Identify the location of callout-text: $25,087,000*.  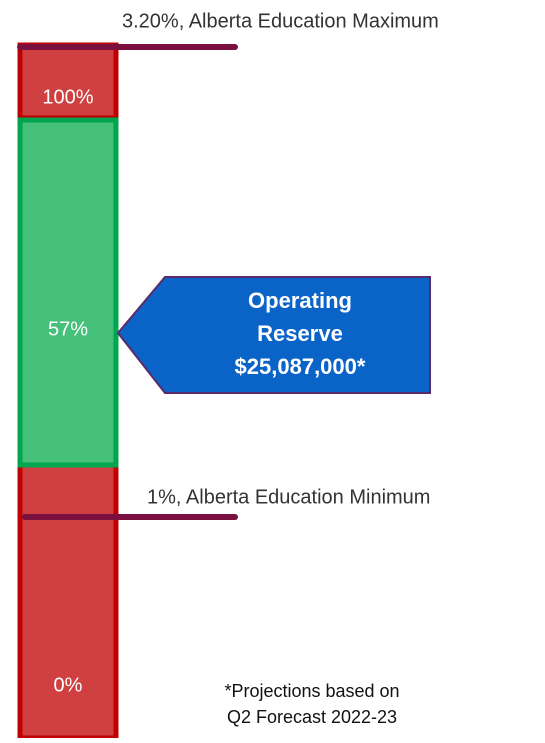
(300, 366).